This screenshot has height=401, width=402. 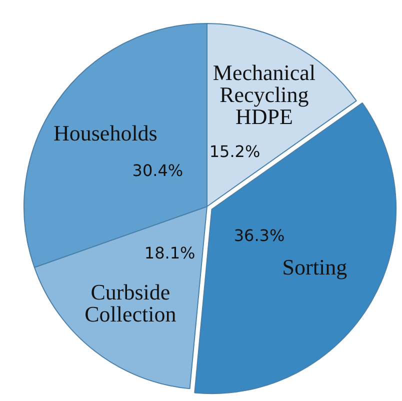 What do you see at coordinates (315, 267) in the screenshot?
I see `slice-label: Sorting` at bounding box center [315, 267].